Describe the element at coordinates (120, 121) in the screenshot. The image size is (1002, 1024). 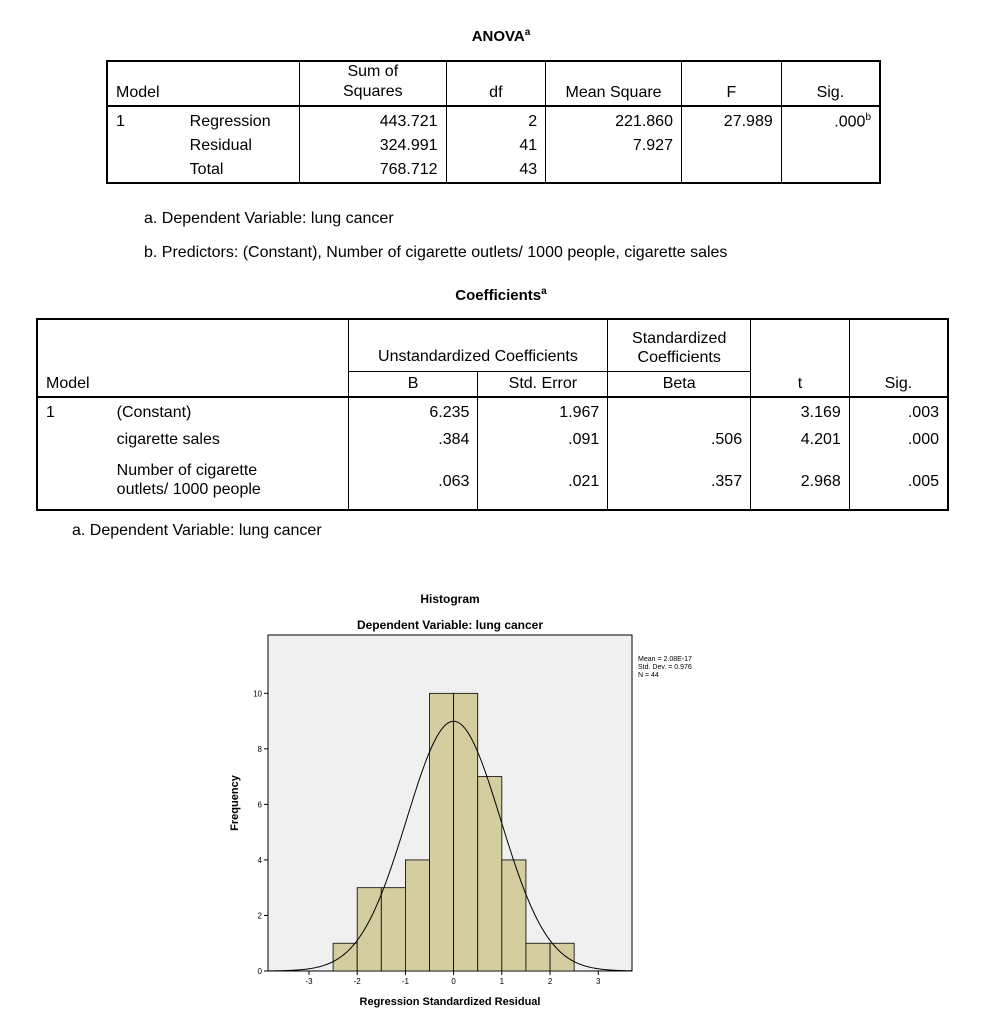
I see `anova-model-number: 1` at that location.